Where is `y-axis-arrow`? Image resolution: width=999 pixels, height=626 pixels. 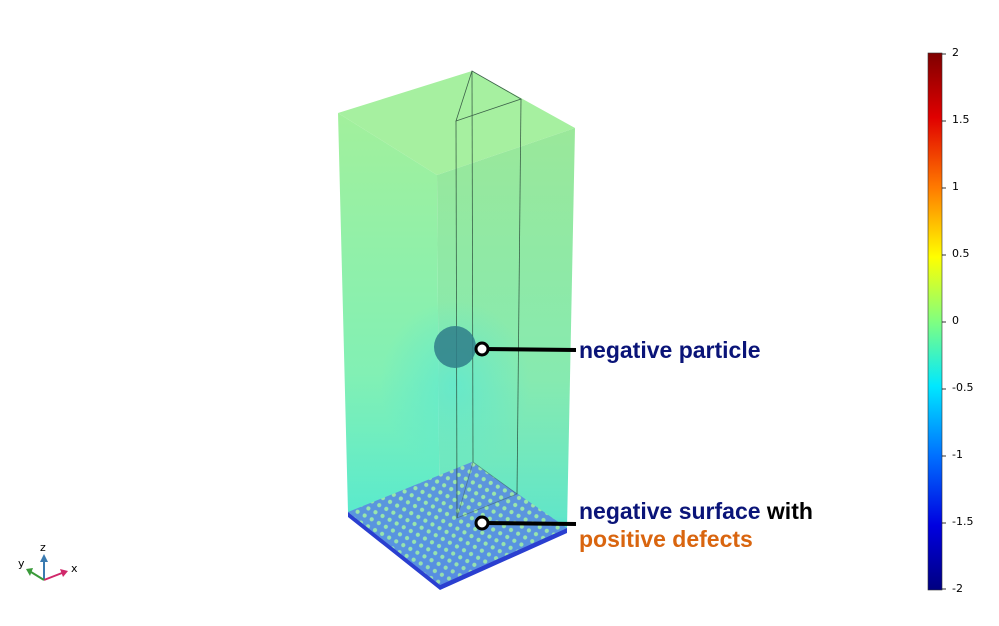 y-axis-arrow is located at coordinates (37, 576).